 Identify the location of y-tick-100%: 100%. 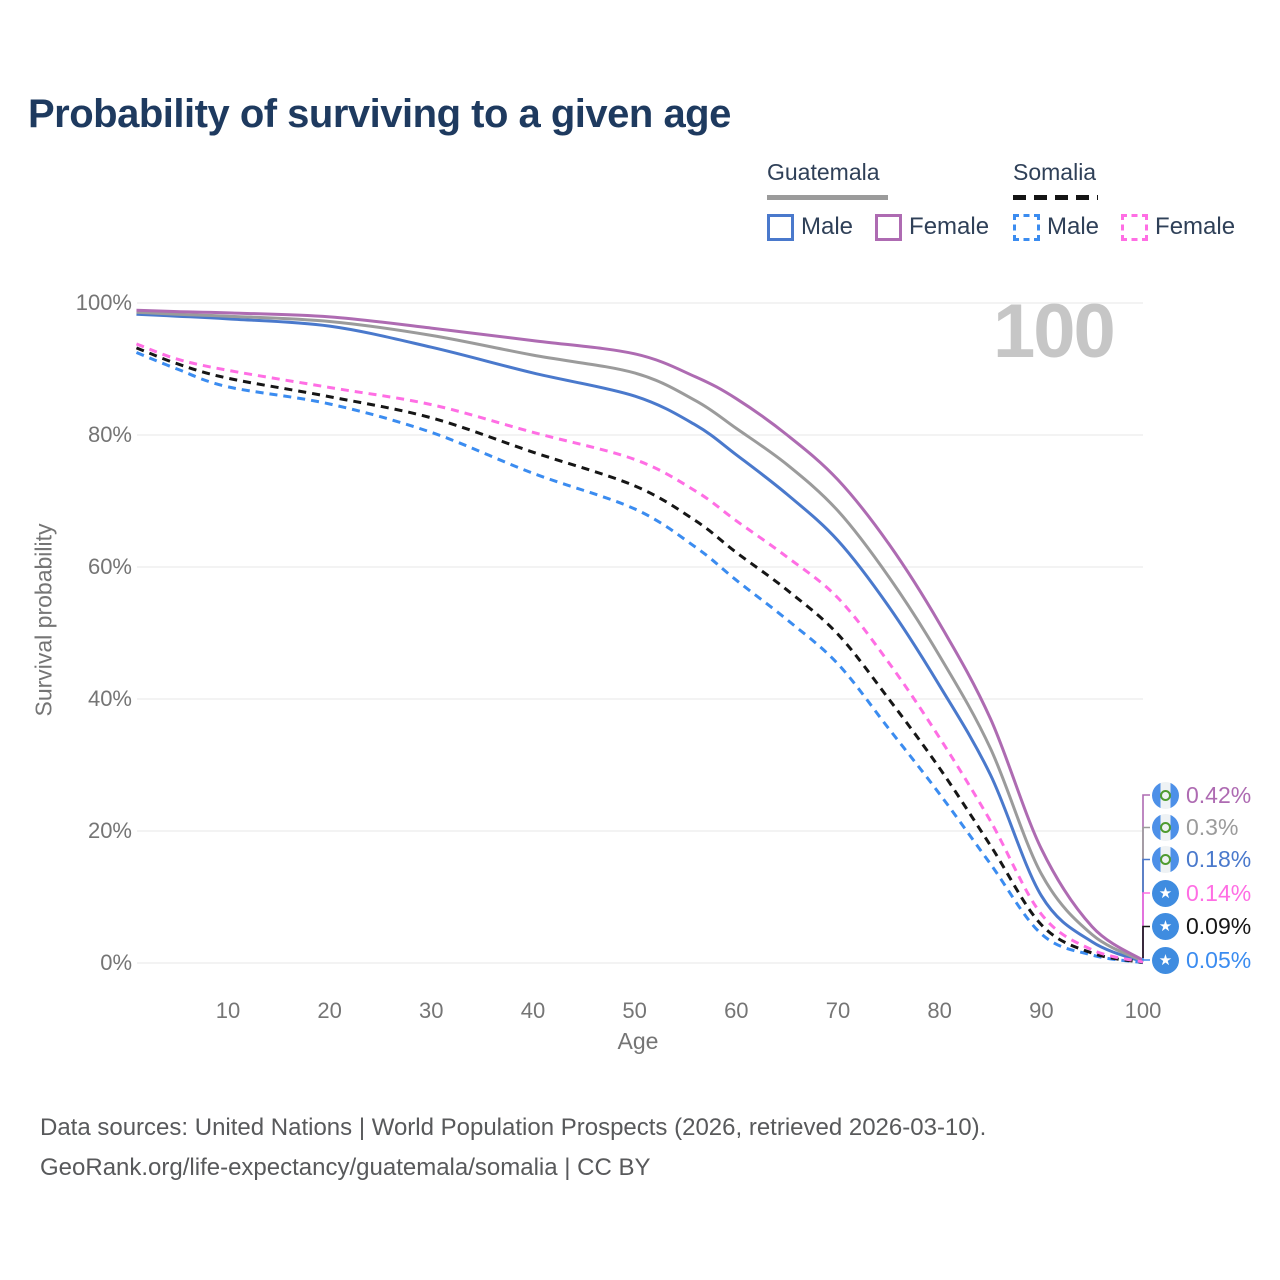
(103, 302).